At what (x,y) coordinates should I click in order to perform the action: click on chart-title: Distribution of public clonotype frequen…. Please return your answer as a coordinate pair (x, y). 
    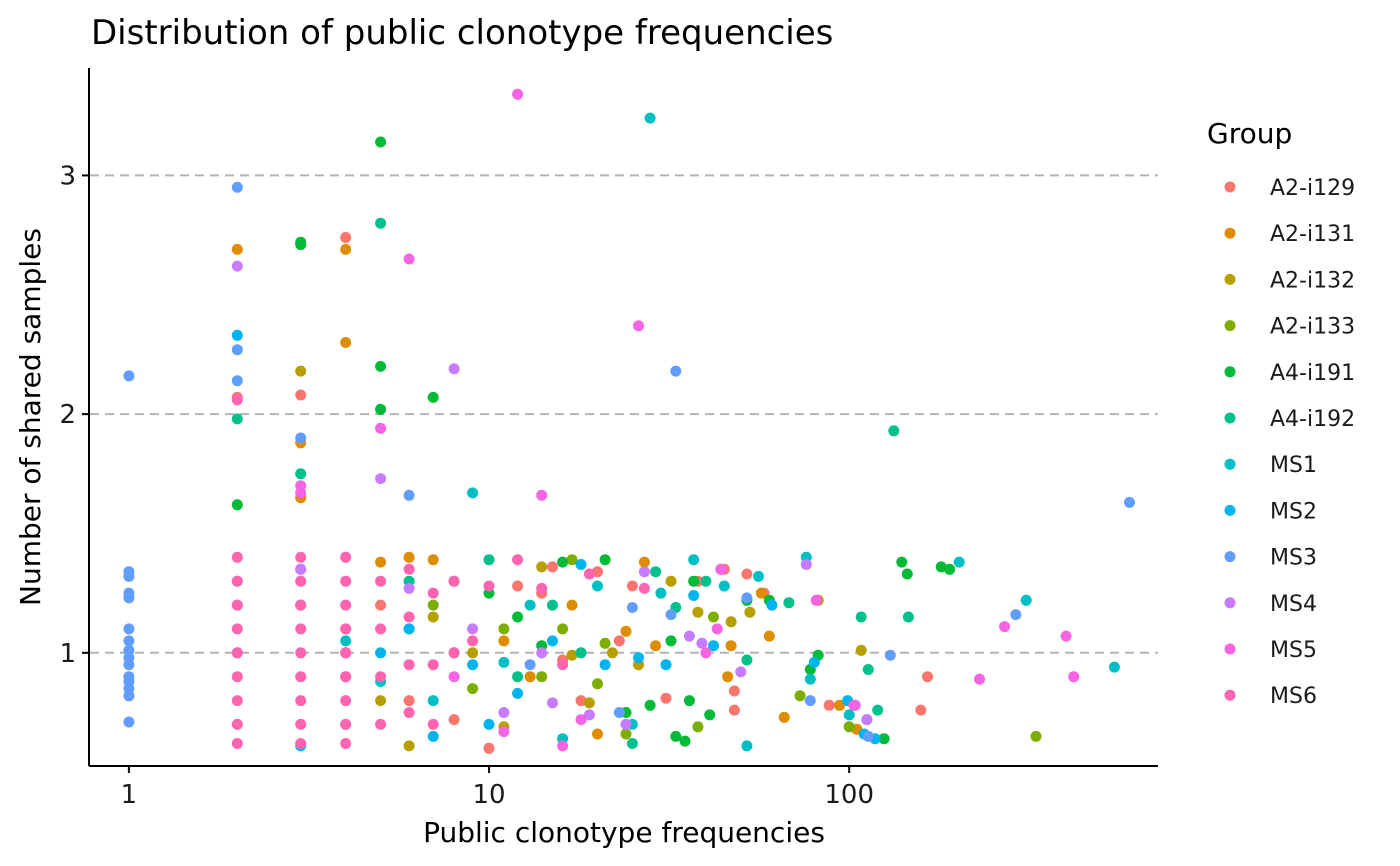
    Looking at the image, I should click on (462, 33).